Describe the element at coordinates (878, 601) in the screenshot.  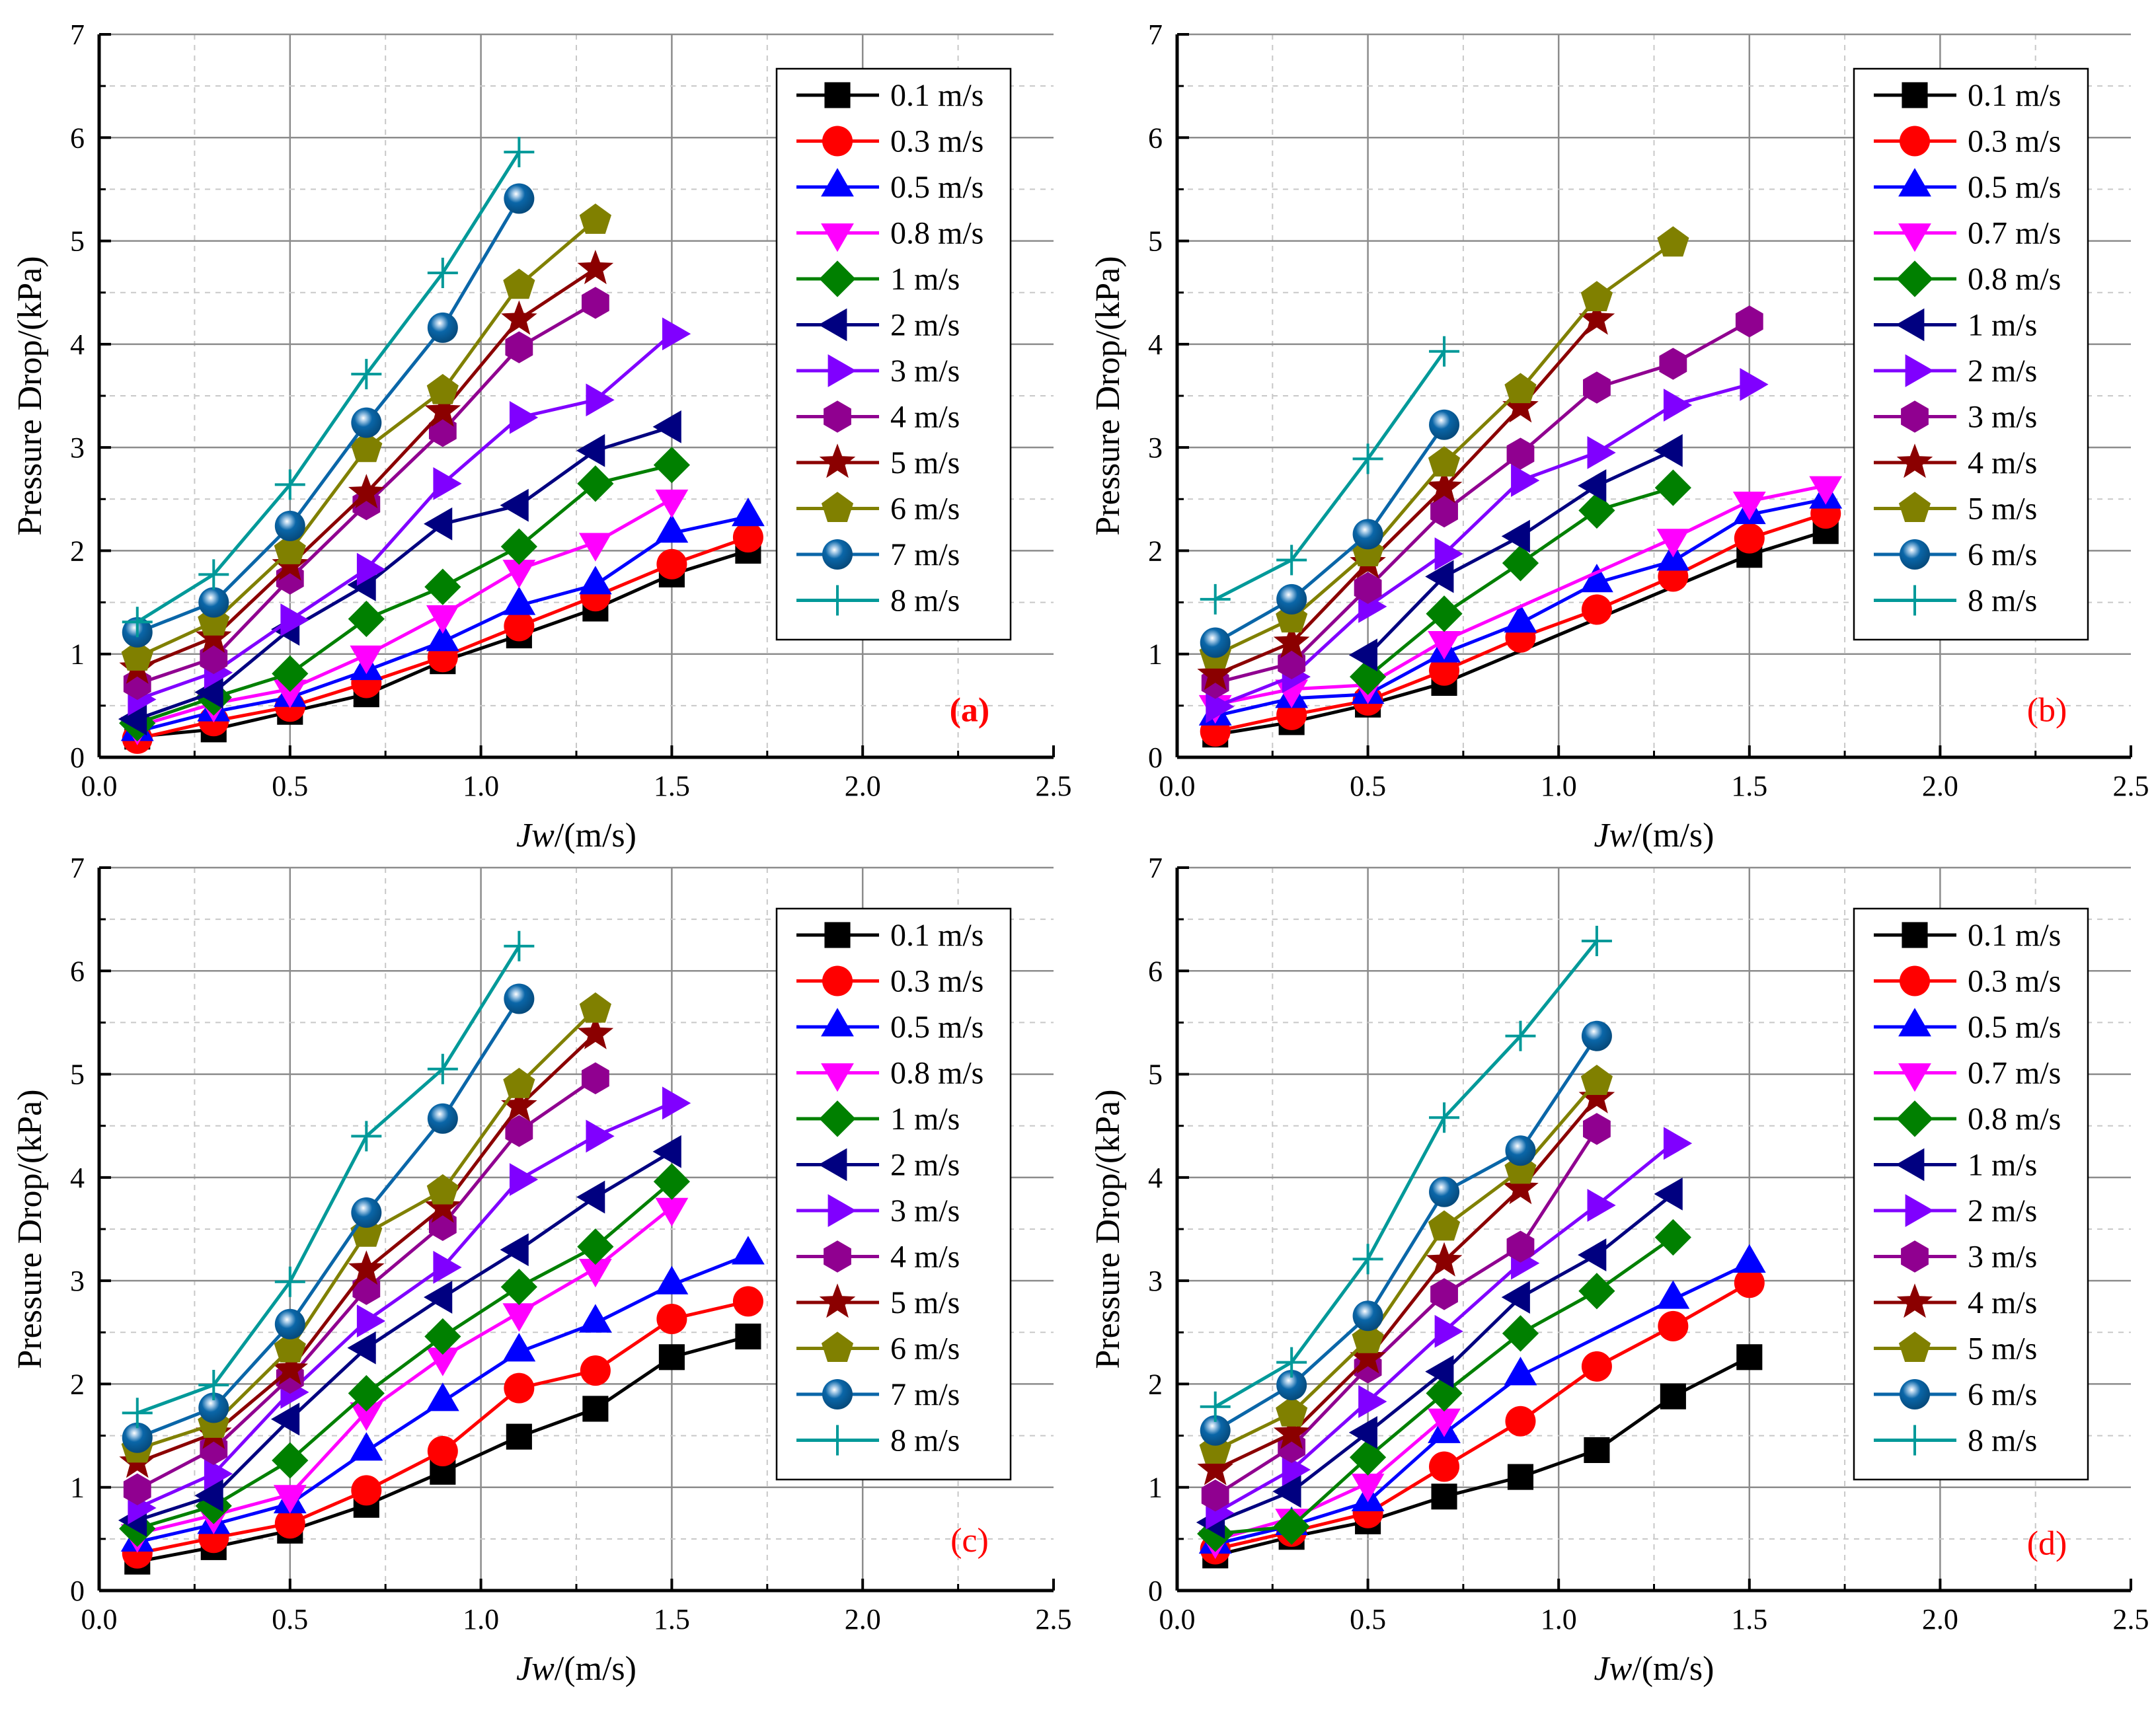
I see `legend-item: 8 m/s` at that location.